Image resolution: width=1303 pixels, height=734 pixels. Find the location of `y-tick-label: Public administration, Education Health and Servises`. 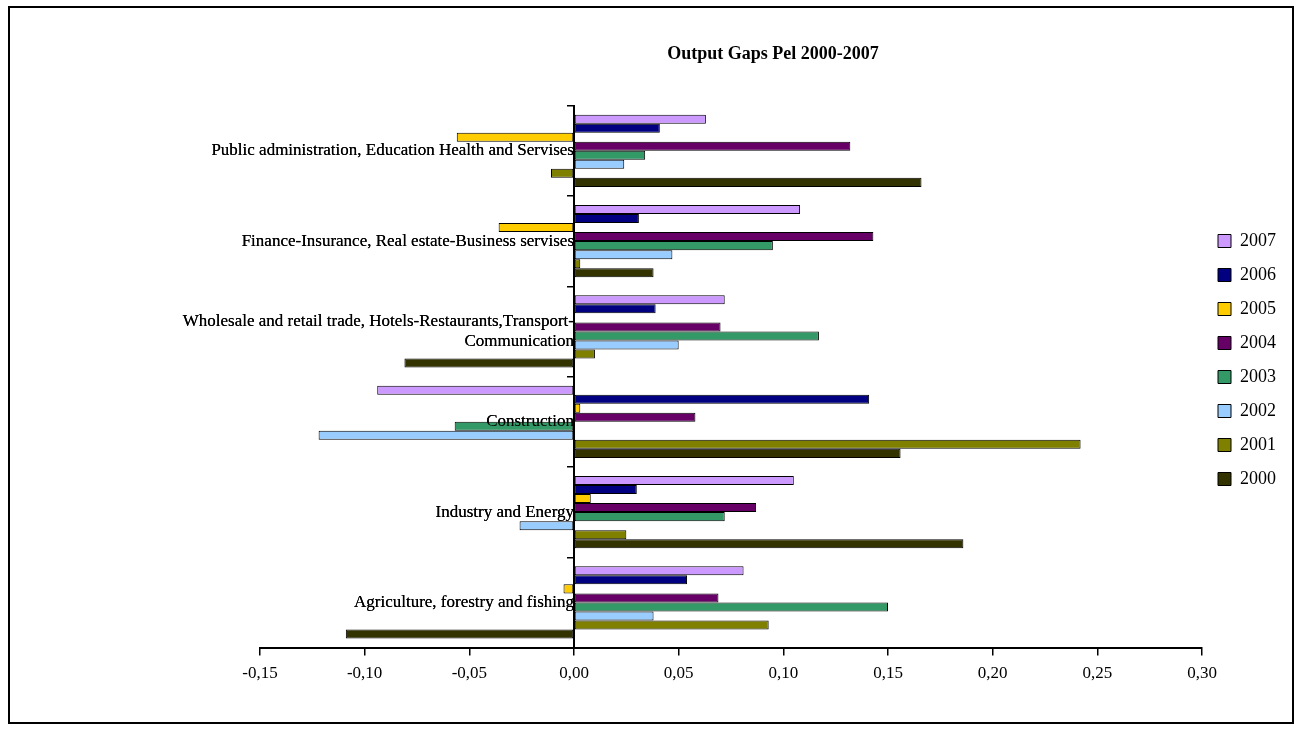

y-tick-label: Public administration, Education Health and Servises is located at coordinates (392, 150).